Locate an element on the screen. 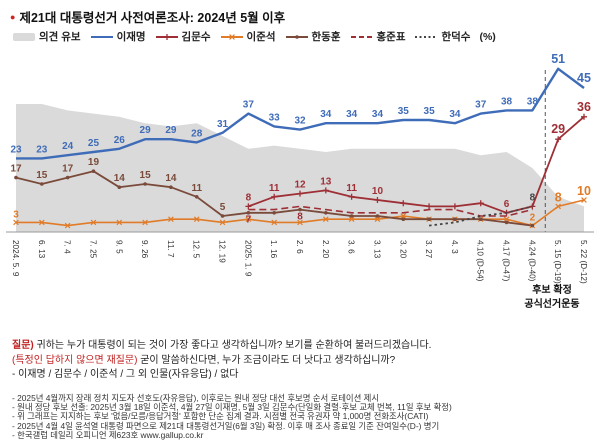 This screenshot has width=600, height=441. han_ducksoo-line is located at coordinates (480, 216).